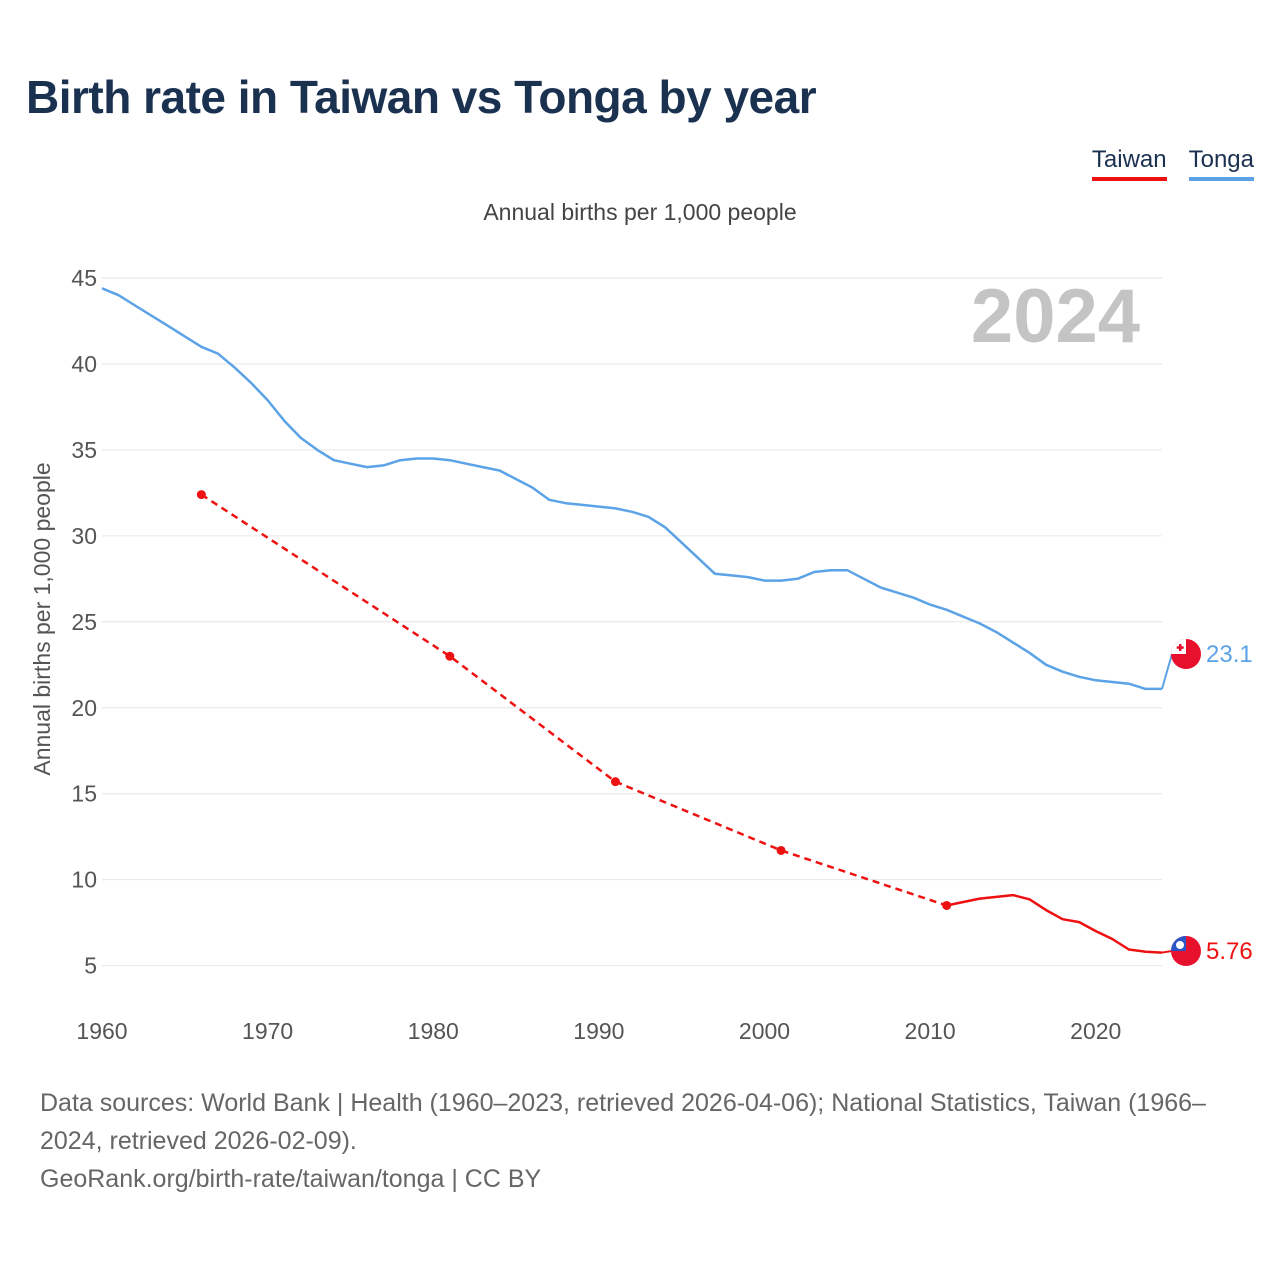 Image resolution: width=1280 pixels, height=1280 pixels. Describe the element at coordinates (598, 1031) in the screenshot. I see `x-tick-label: 1990` at that location.